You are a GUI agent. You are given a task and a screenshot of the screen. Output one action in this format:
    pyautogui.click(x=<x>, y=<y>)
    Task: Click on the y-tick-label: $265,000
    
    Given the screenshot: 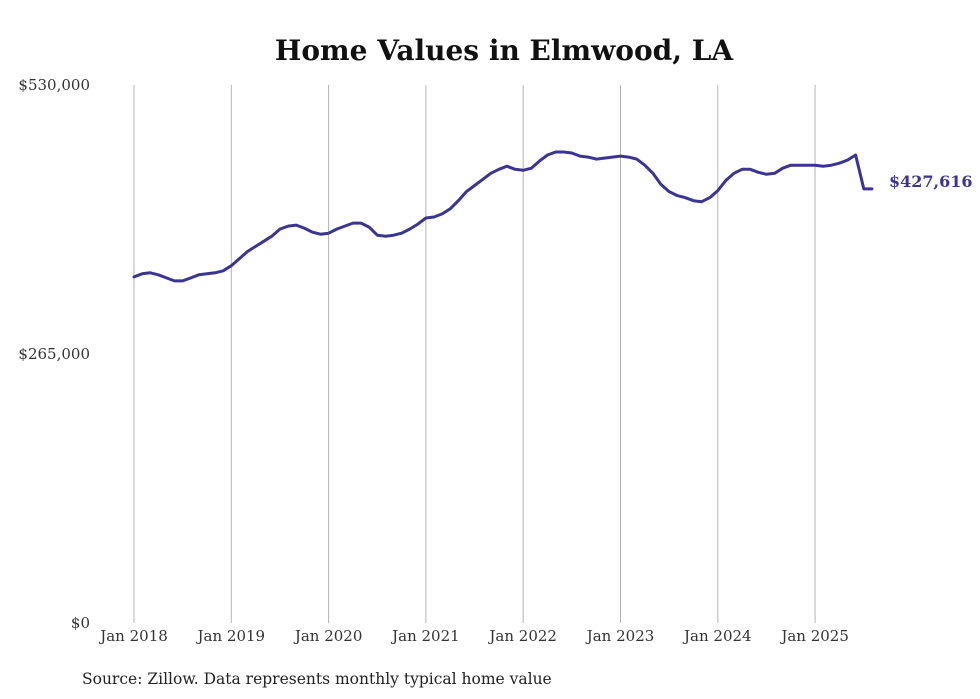 What is the action you would take?
    pyautogui.click(x=54, y=354)
    